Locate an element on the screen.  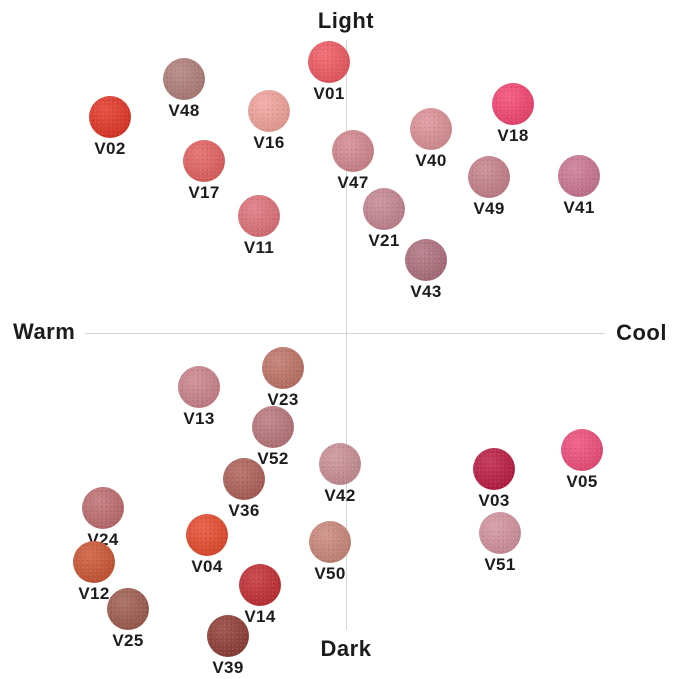
axis-label-warm: Warm is located at coordinates (44, 331).